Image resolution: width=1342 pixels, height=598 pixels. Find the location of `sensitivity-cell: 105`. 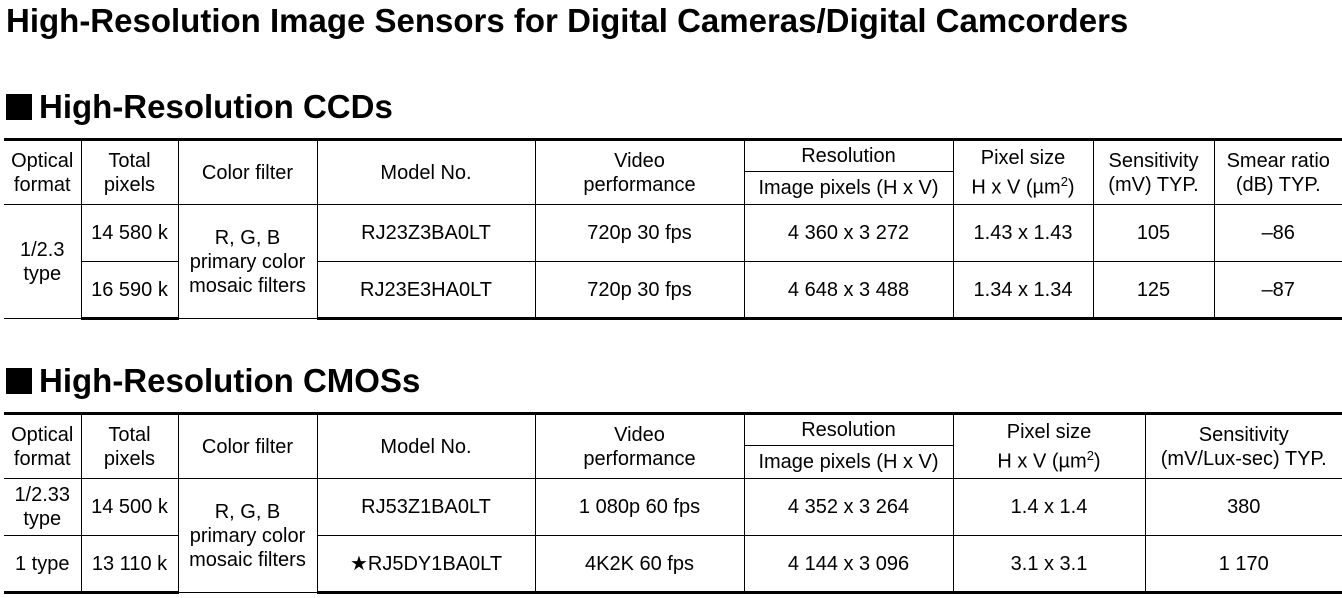

sensitivity-cell: 105 is located at coordinates (1153, 233).